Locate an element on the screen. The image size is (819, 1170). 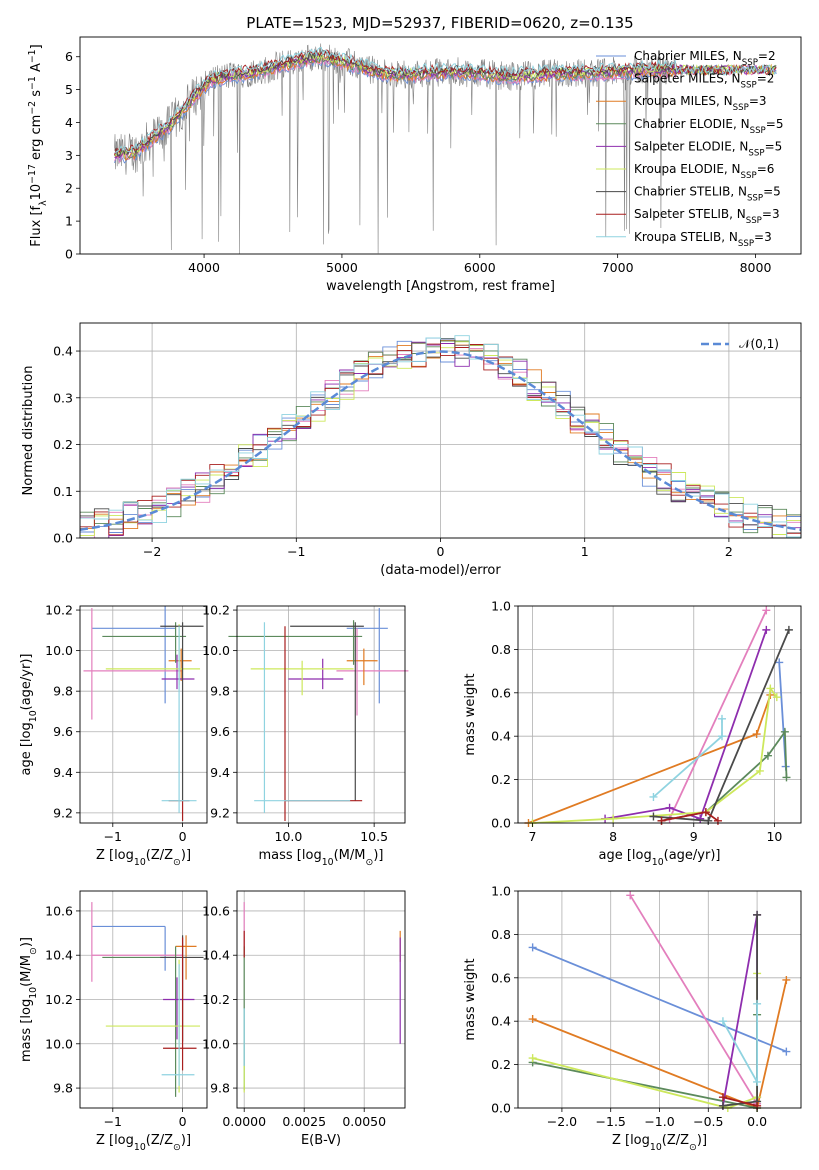
x-tick-label: 5000 is located at coordinates (342, 267).